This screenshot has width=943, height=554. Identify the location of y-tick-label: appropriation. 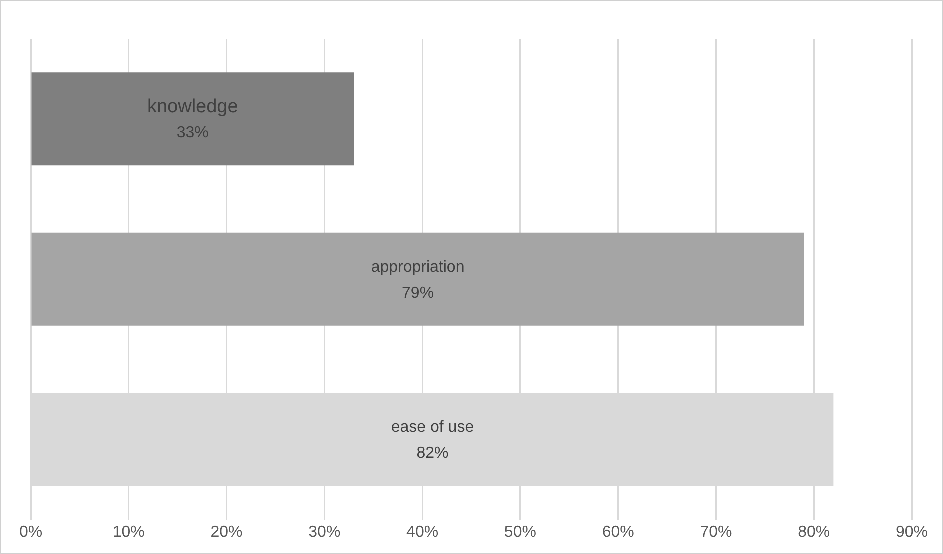
(418, 267).